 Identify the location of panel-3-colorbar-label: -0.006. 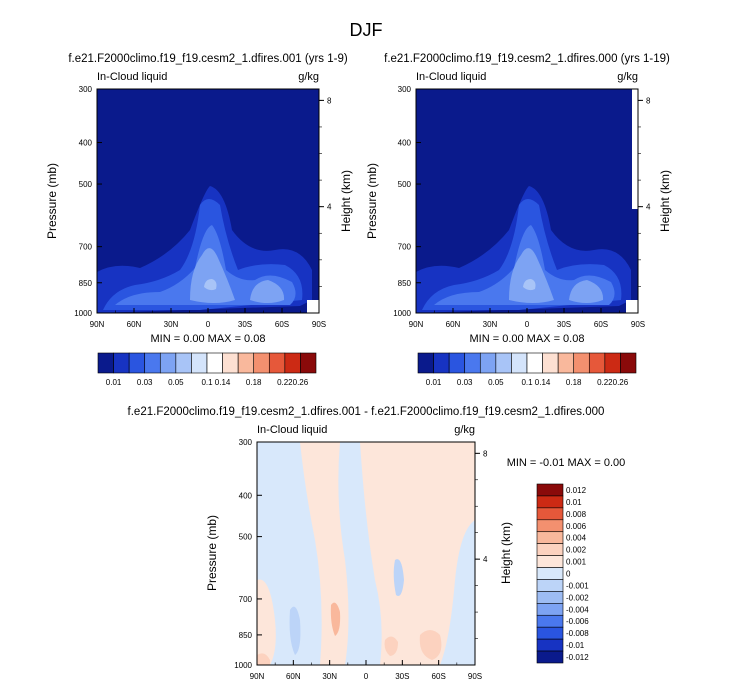
(577, 621).